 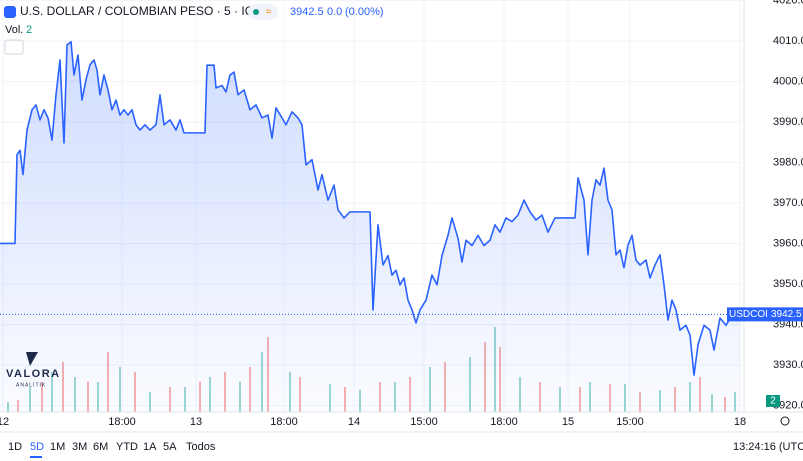 I want to click on y-tick-label: 3970.0, so click(x=788, y=203).